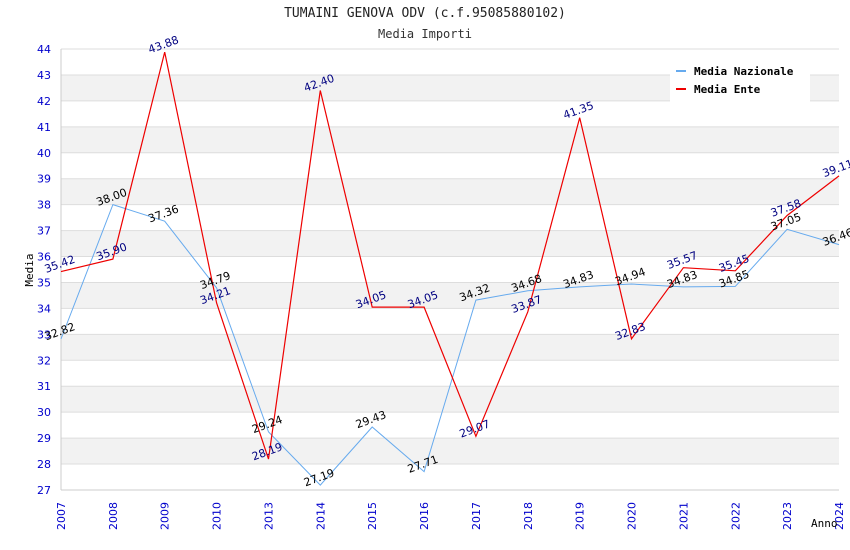  Describe the element at coordinates (580, 516) in the screenshot. I see `x-tick-label: 2019` at that location.